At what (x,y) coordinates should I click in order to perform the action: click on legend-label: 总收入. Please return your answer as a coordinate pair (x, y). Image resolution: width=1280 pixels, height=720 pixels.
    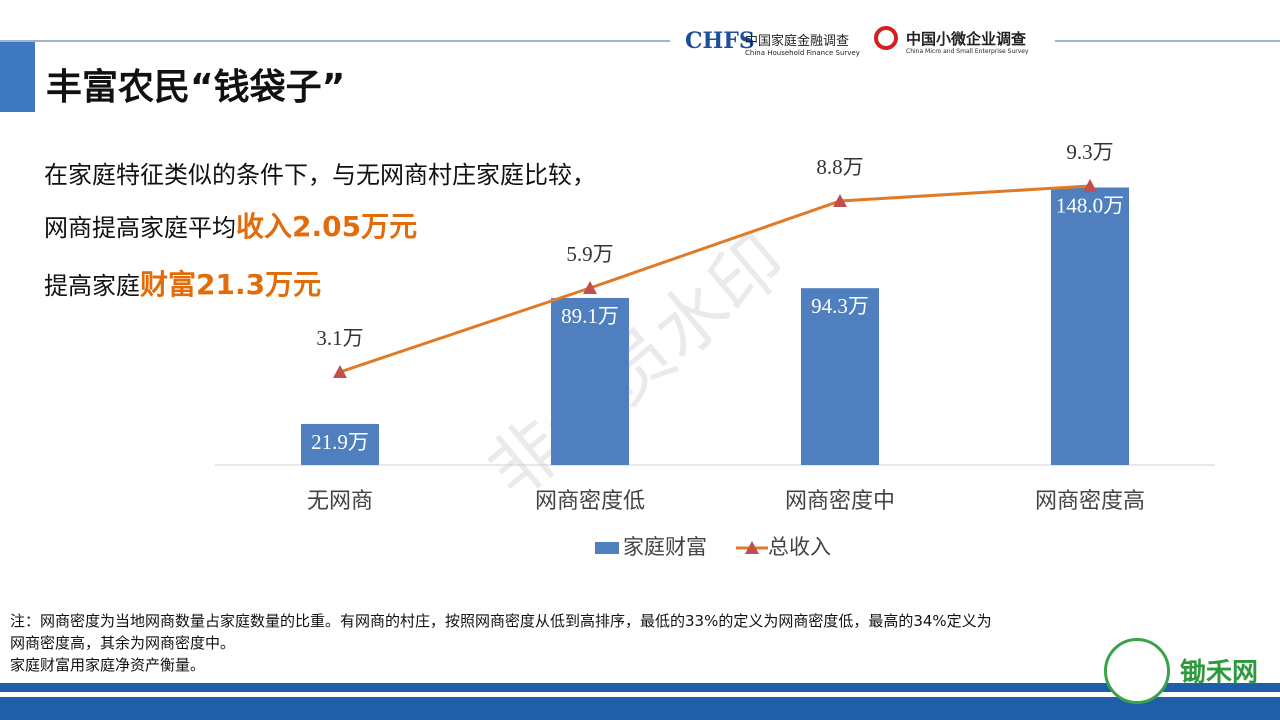
    Looking at the image, I should click on (799, 547).